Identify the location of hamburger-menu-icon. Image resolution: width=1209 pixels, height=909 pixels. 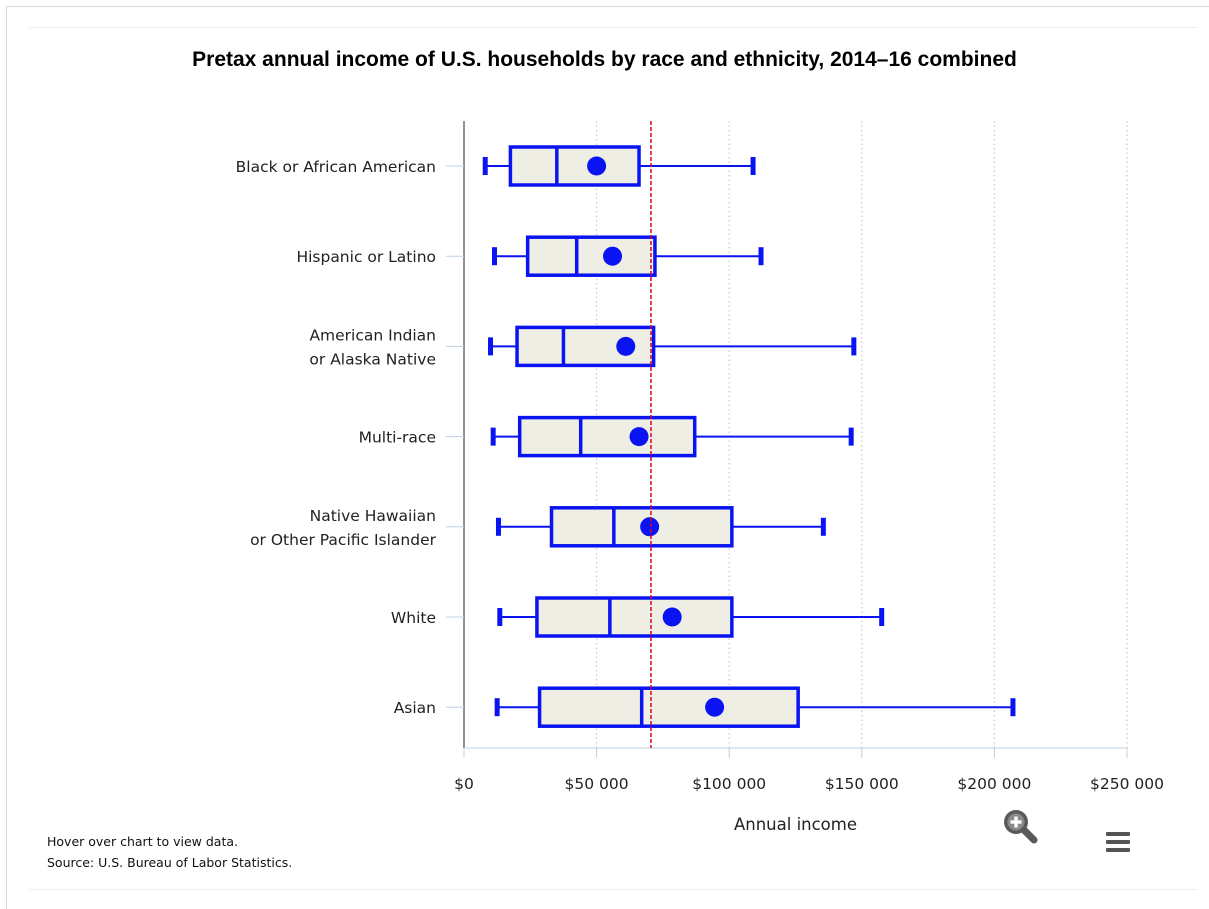
(1120, 843).